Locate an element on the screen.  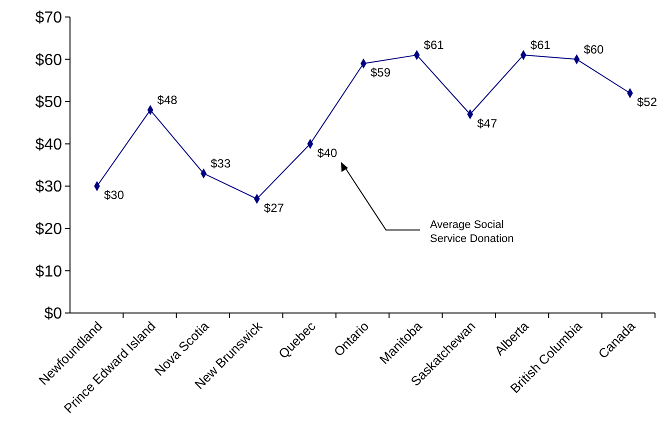
data-label: $47 is located at coordinates (487, 123).